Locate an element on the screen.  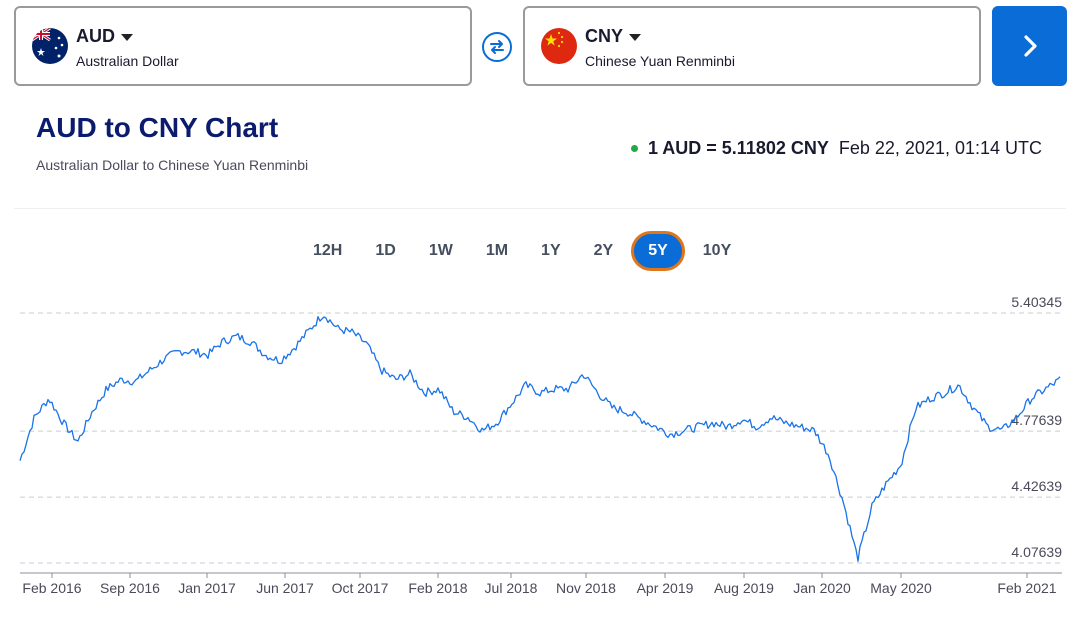
au-flag-icon is located at coordinates (50, 46).